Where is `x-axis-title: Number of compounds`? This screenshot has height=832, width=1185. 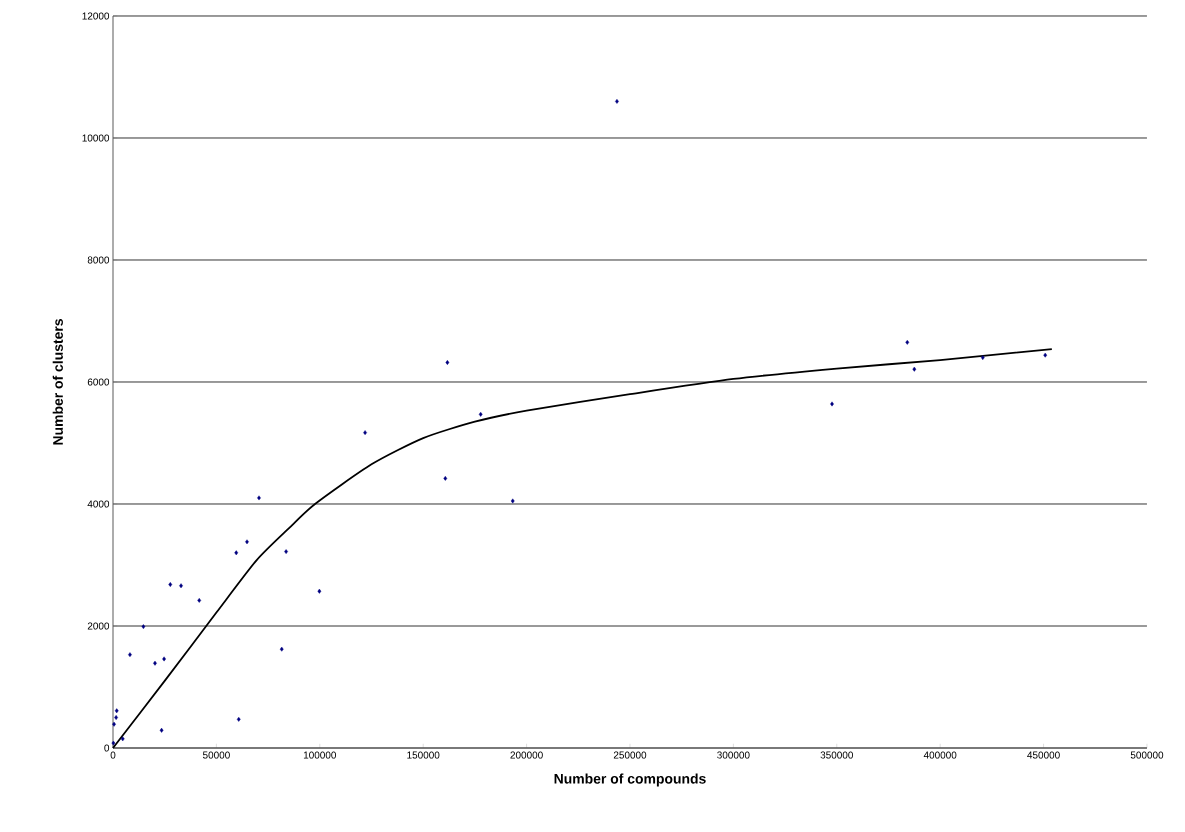 x-axis-title: Number of compounds is located at coordinates (630, 780).